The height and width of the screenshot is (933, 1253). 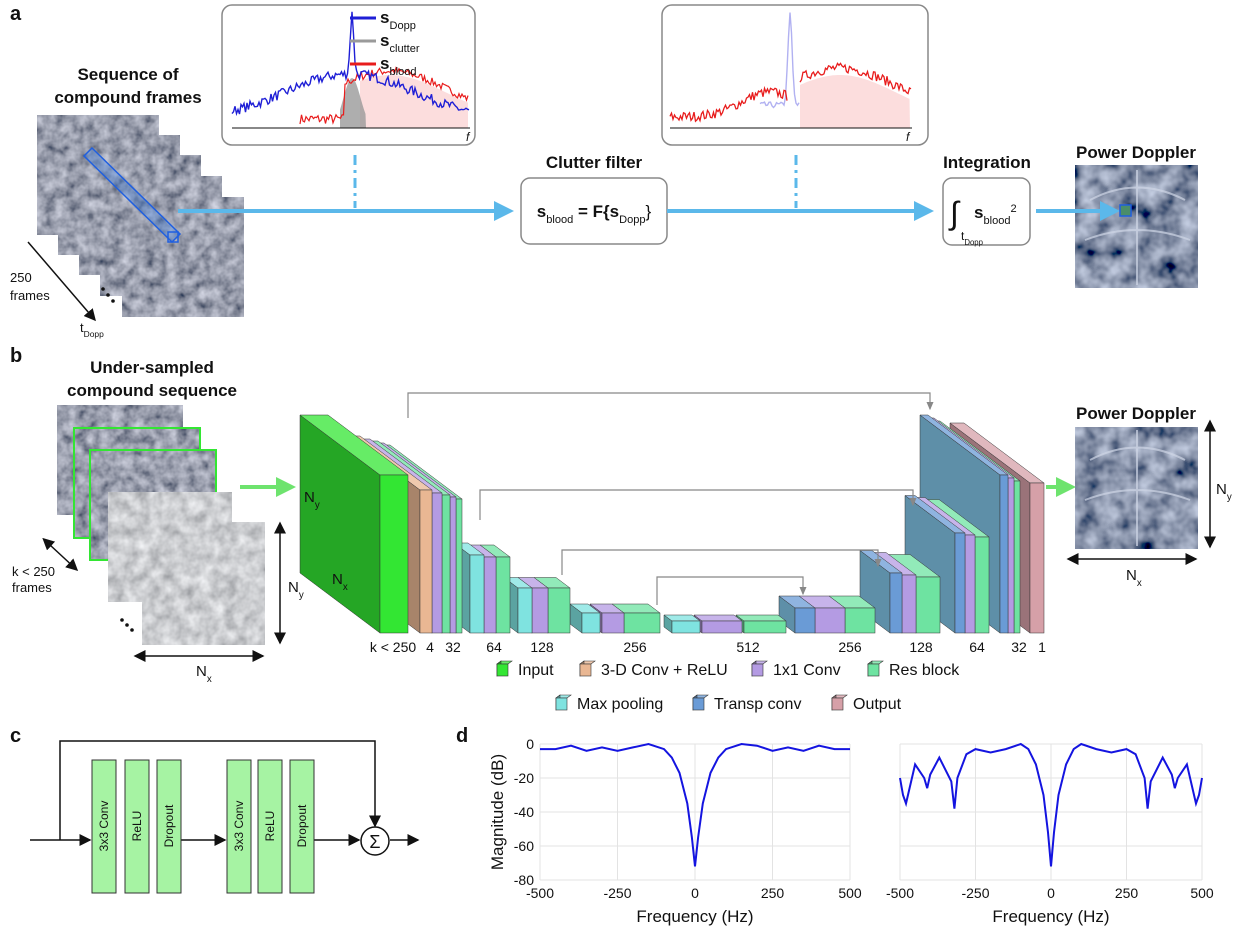 What do you see at coordinates (1019, 647) in the screenshot?
I see `text-part: 32` at bounding box center [1019, 647].